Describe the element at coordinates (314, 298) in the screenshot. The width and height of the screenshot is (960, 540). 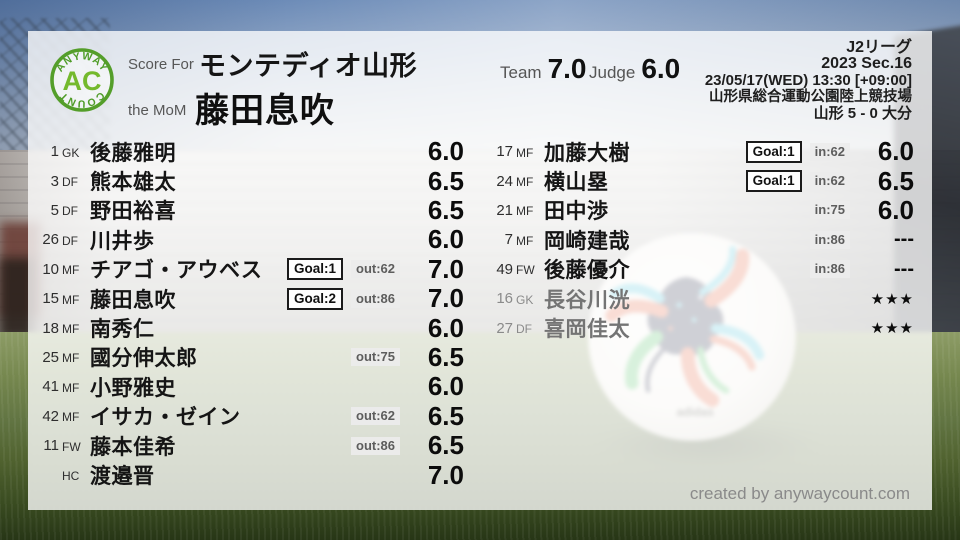
I see `goal-badge: Goal:2` at that location.